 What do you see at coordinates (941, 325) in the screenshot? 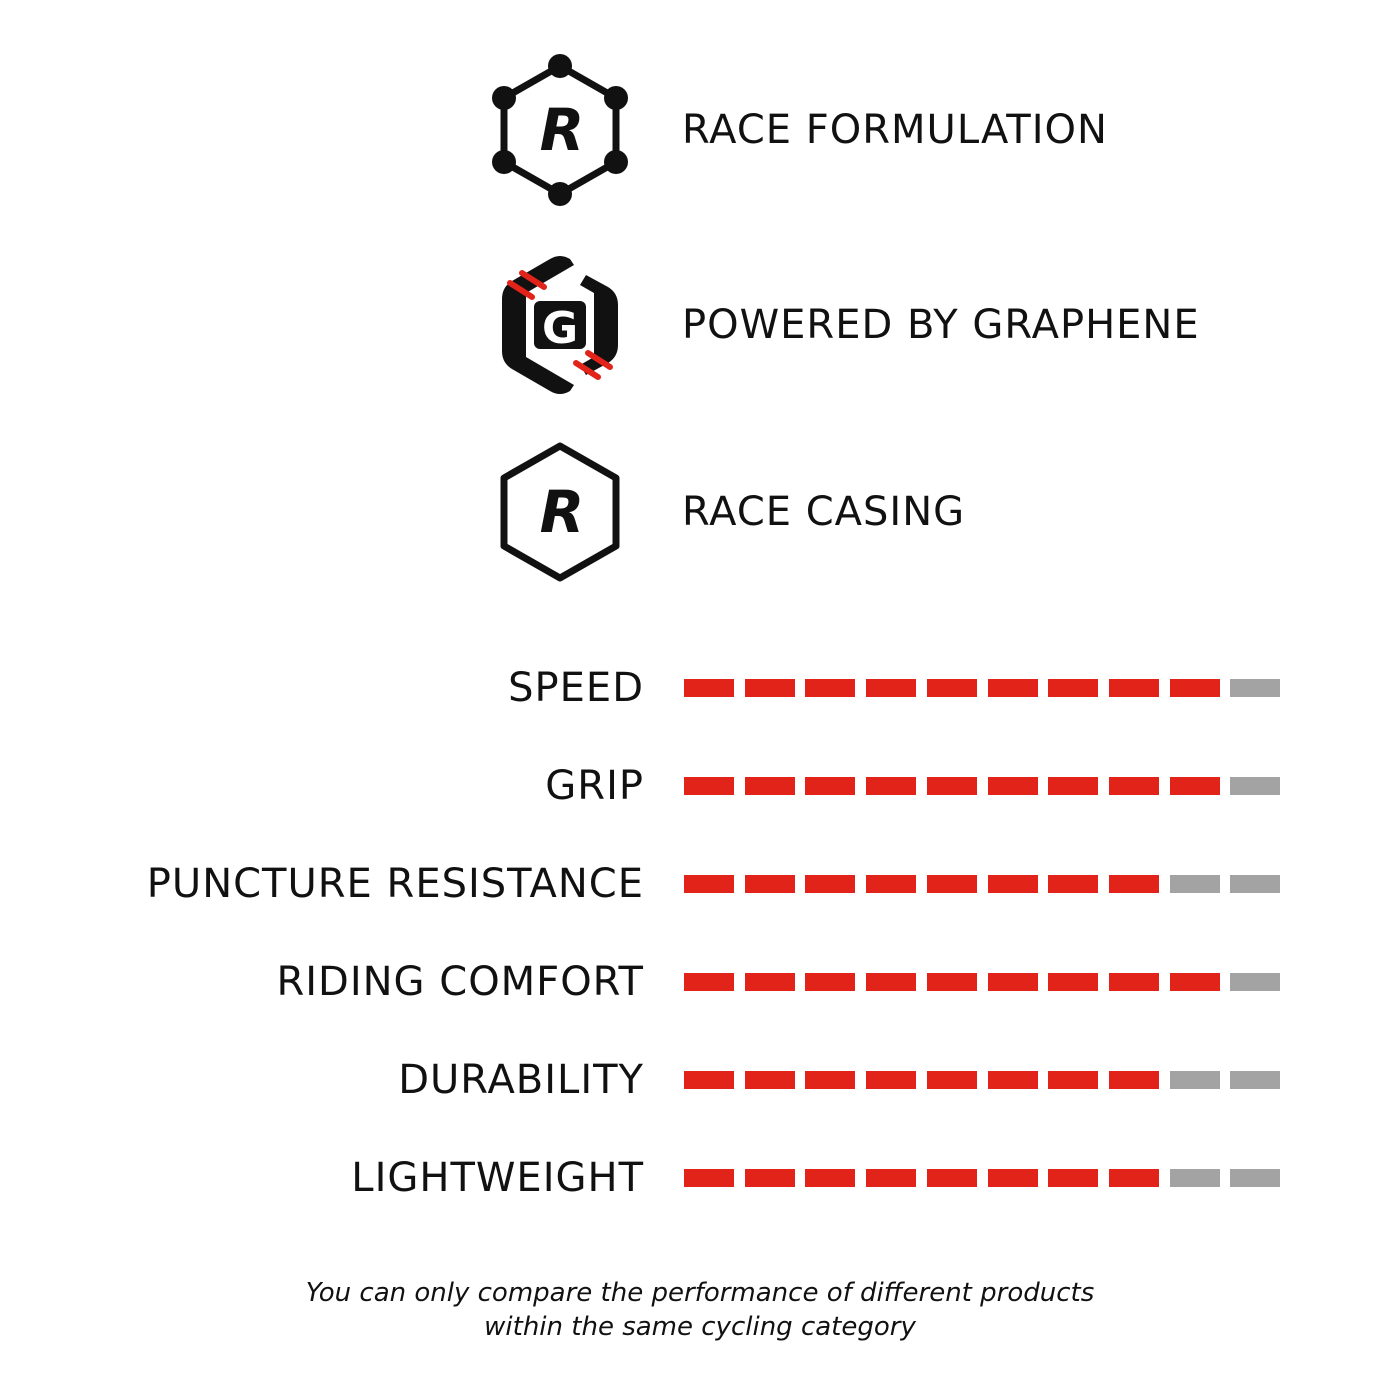
I see `feature-label: POWERED BY GRAPHENE` at bounding box center [941, 325].